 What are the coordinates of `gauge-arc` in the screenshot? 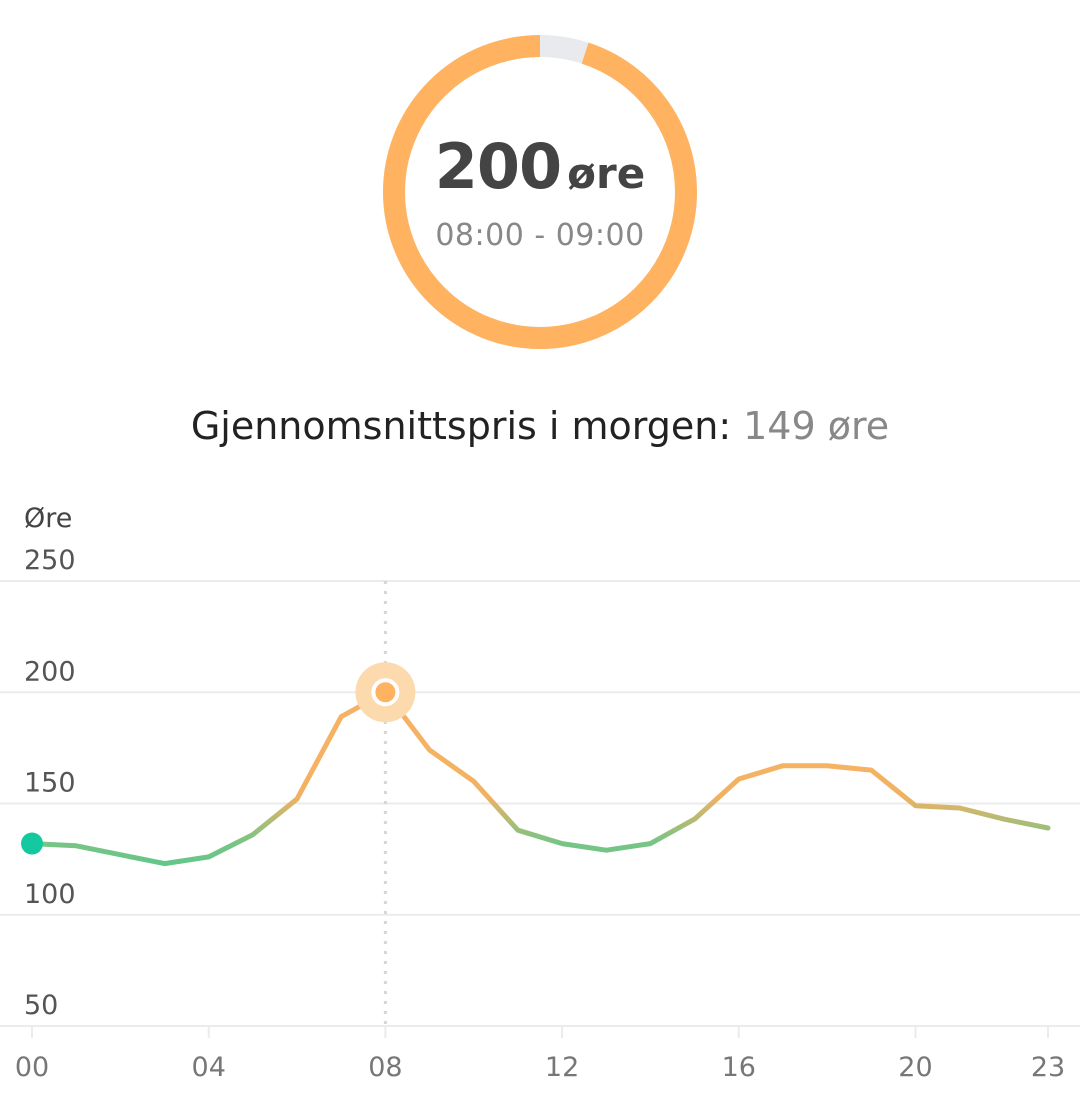 It's located at (540, 192).